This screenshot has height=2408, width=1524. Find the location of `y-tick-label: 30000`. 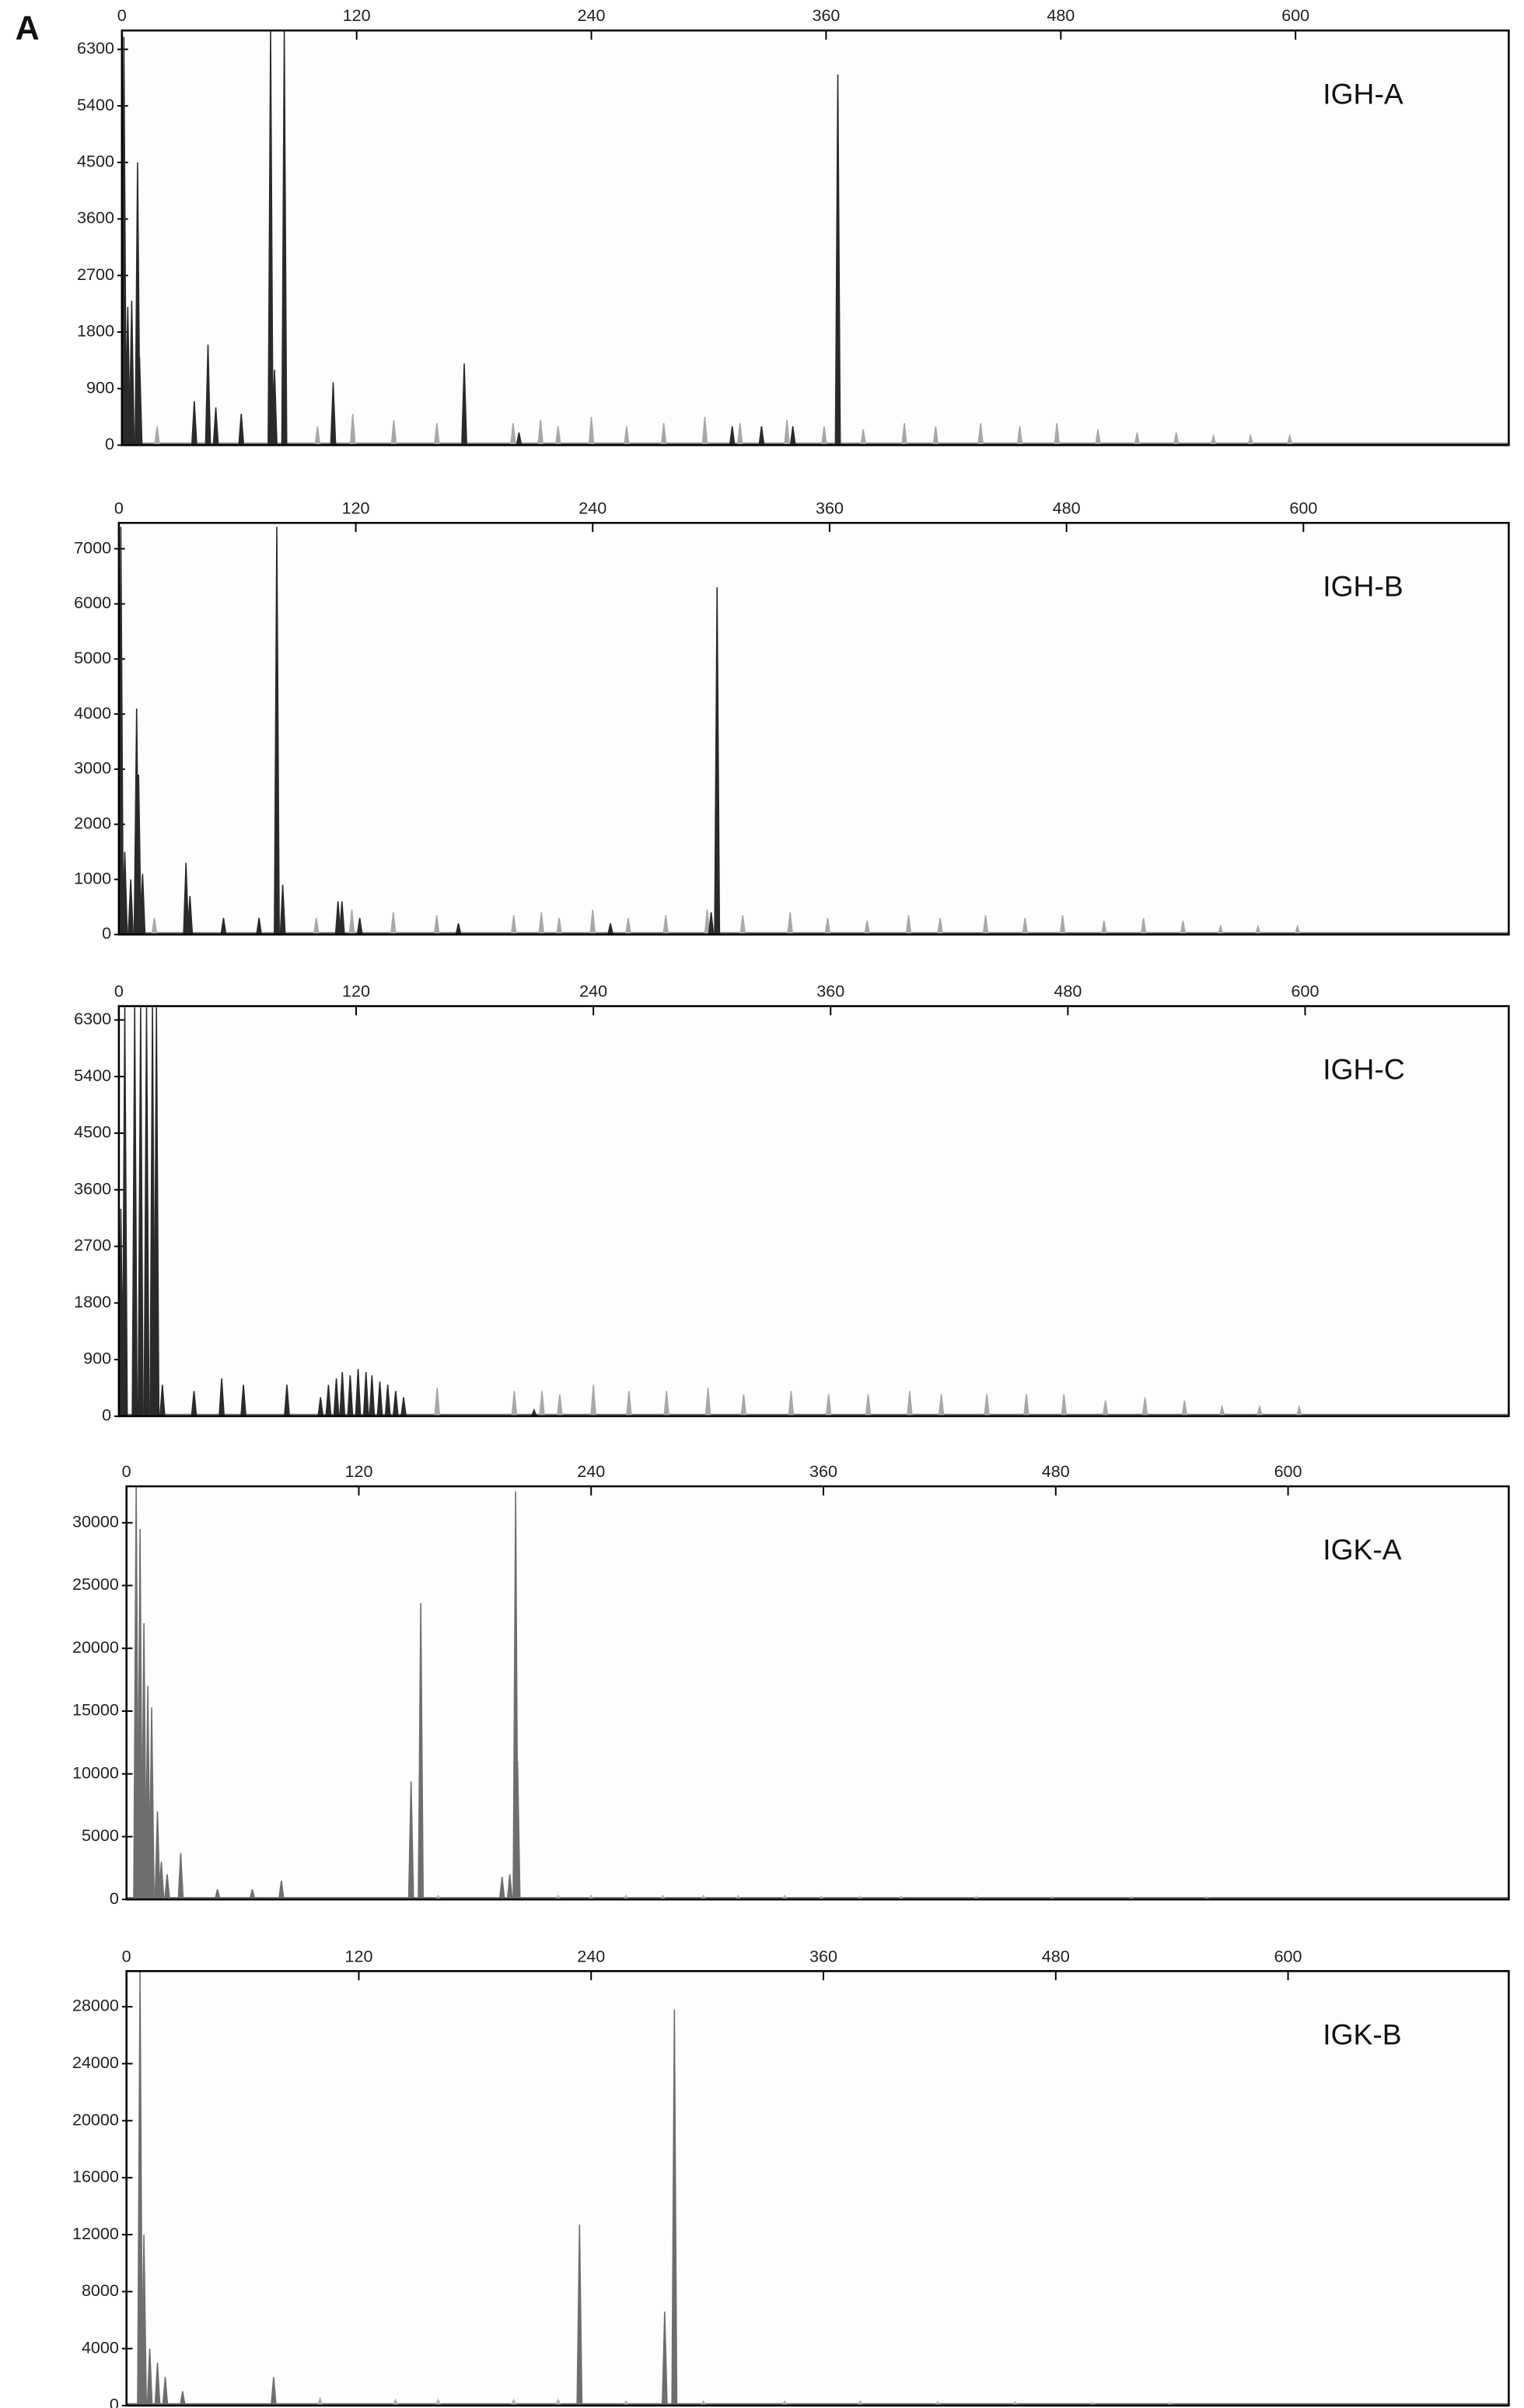

y-tick-label: 30000 is located at coordinates (95, 1521).